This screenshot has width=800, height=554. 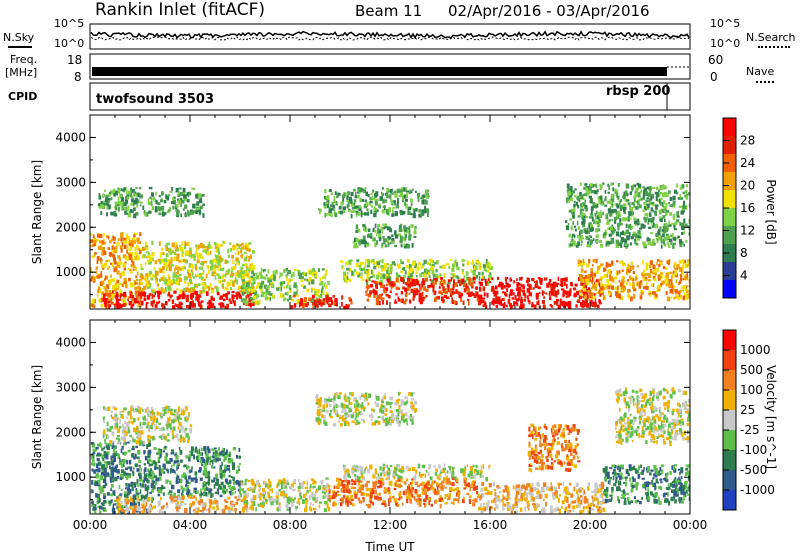 I want to click on y-tick-label: 4000, so click(x=70, y=137).